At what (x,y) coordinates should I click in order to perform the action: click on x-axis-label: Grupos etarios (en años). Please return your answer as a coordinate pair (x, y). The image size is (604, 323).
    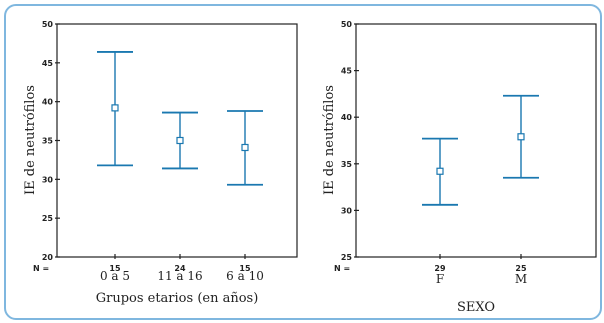
    Looking at the image, I should click on (177, 298).